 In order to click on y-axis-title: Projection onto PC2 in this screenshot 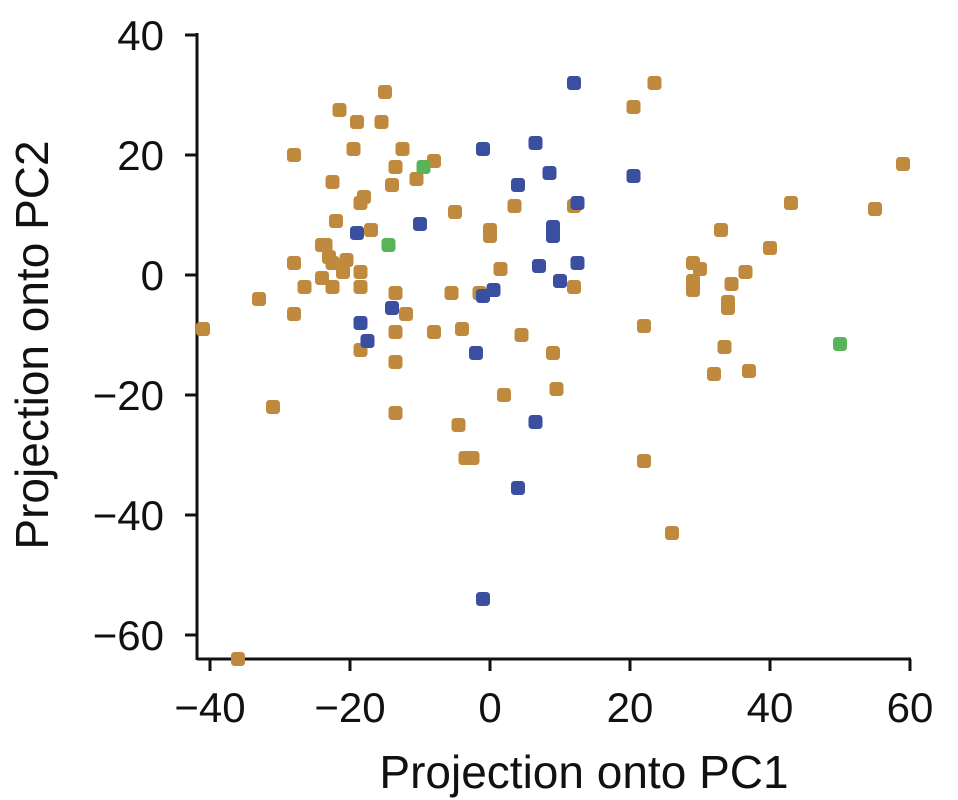, I will do `click(32, 344)`.